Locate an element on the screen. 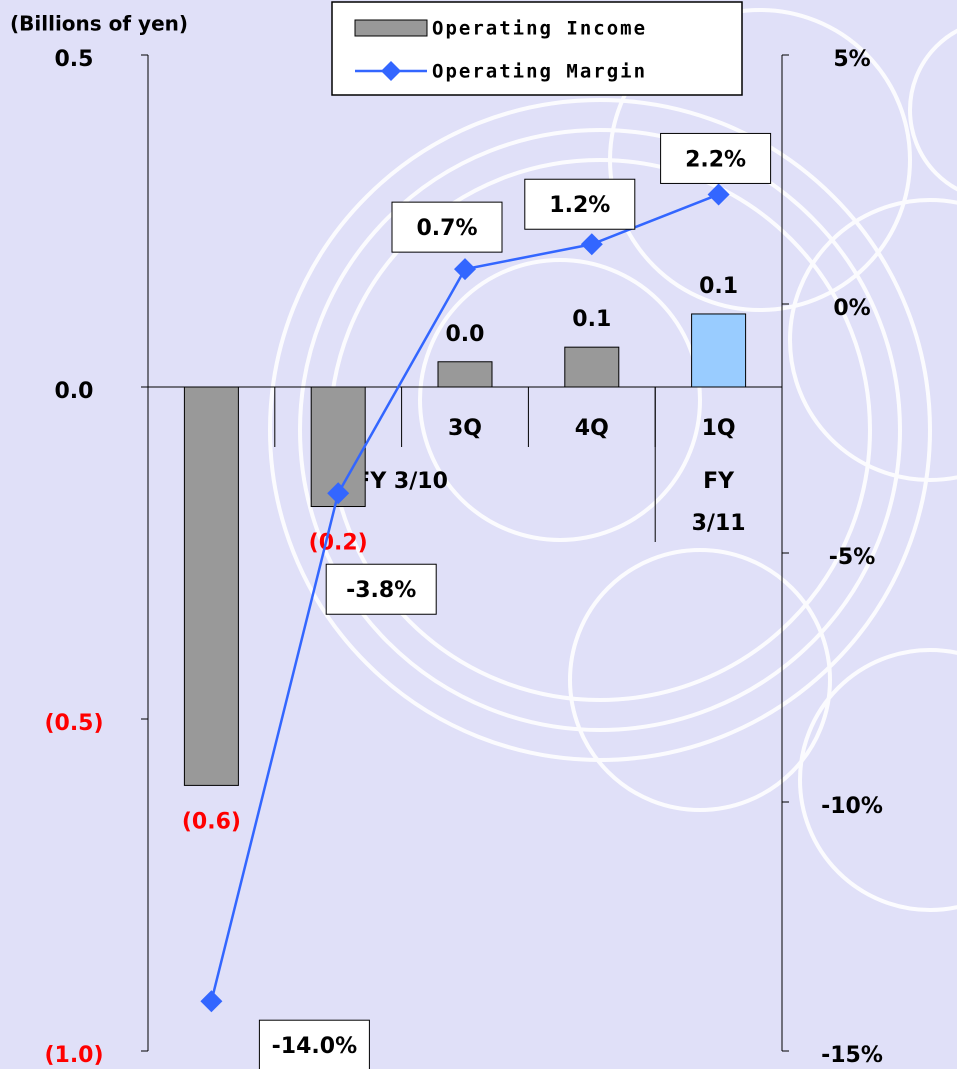  value-label: 0.7% is located at coordinates (447, 227).